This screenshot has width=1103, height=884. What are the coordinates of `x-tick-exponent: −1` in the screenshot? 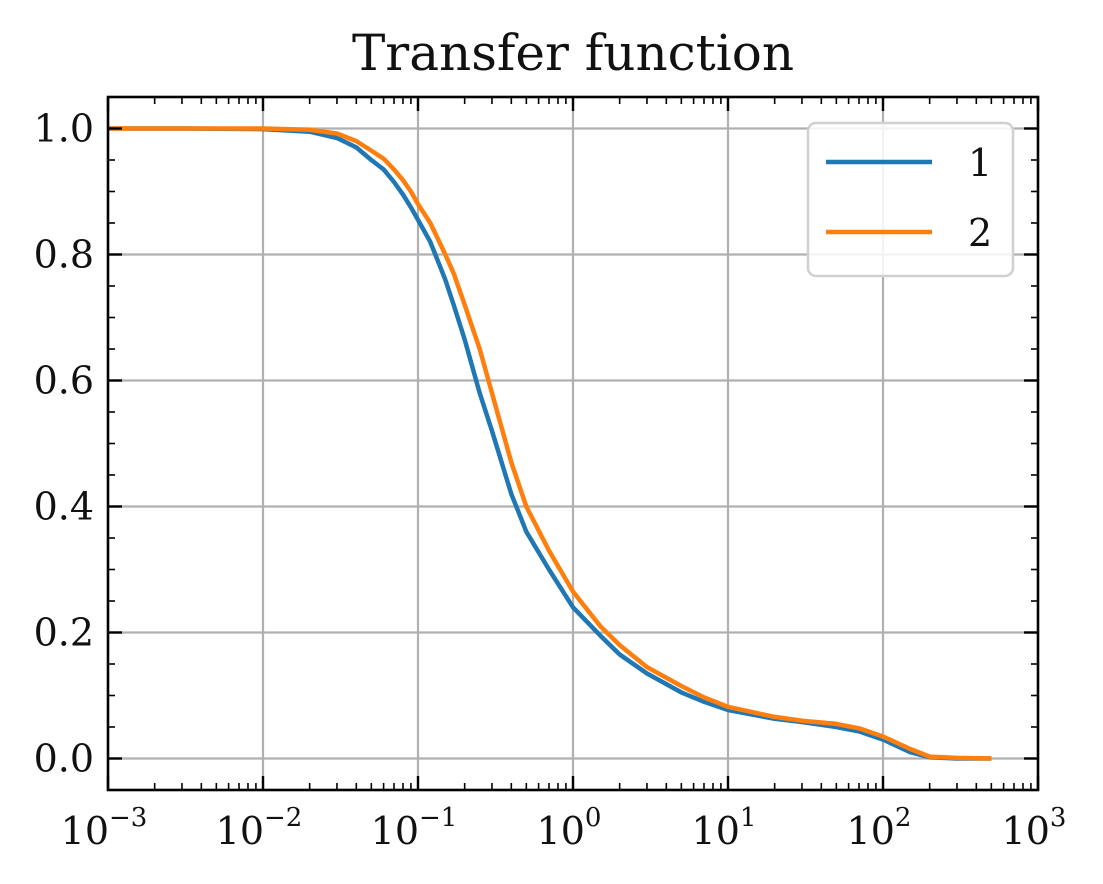 It's located at (438, 818).